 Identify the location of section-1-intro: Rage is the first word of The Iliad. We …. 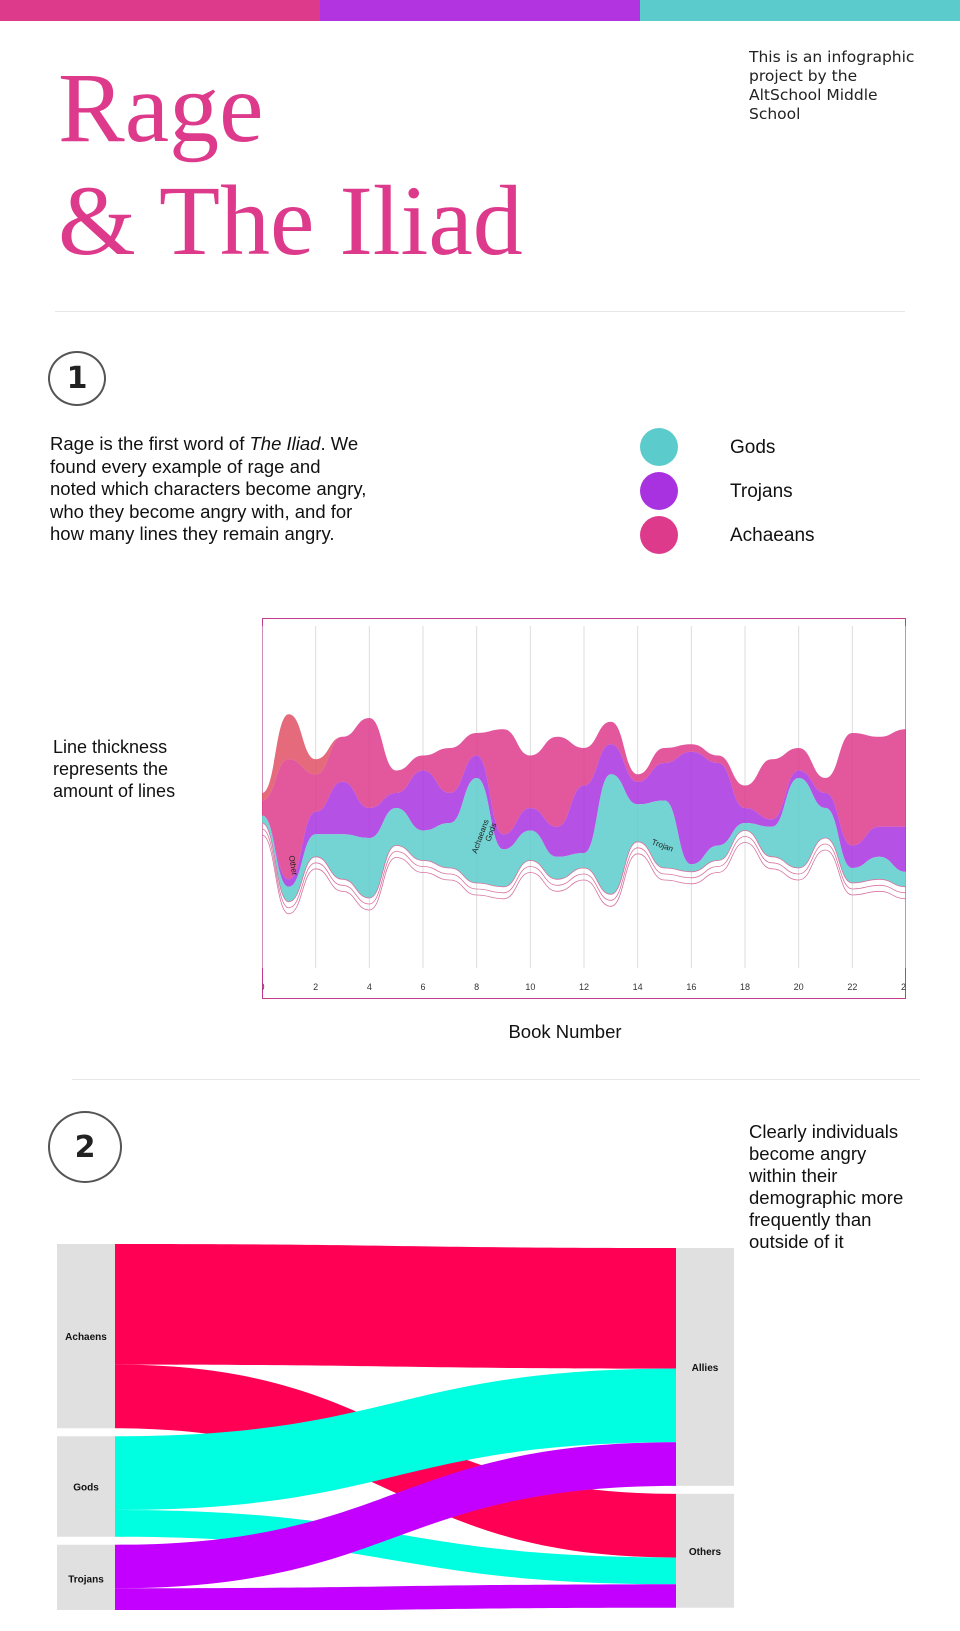
(210, 489).